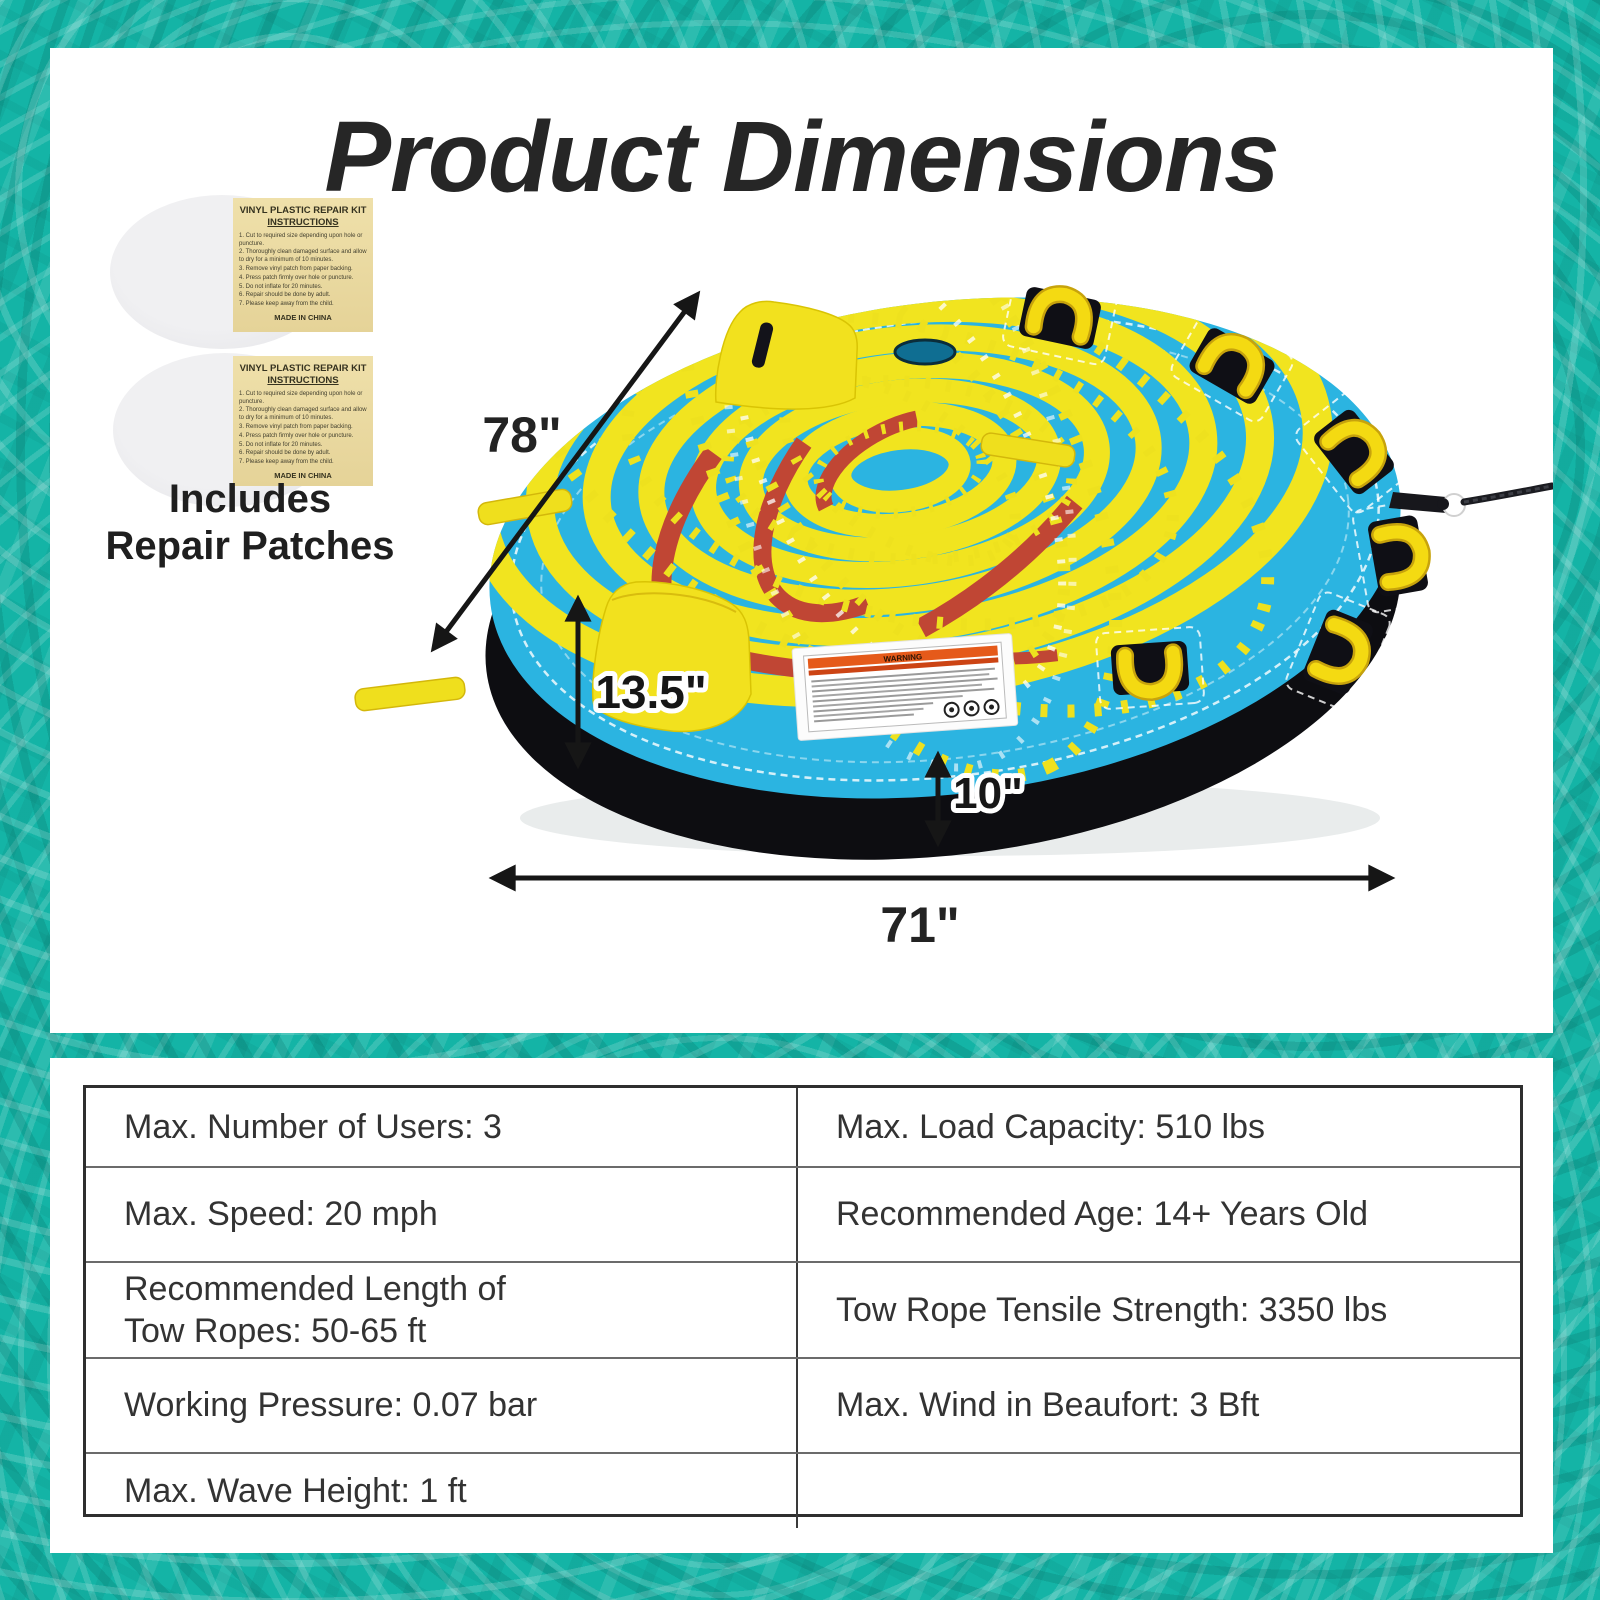 The width and height of the screenshot is (1600, 1600). I want to click on tow-rope, so click(1471, 499).